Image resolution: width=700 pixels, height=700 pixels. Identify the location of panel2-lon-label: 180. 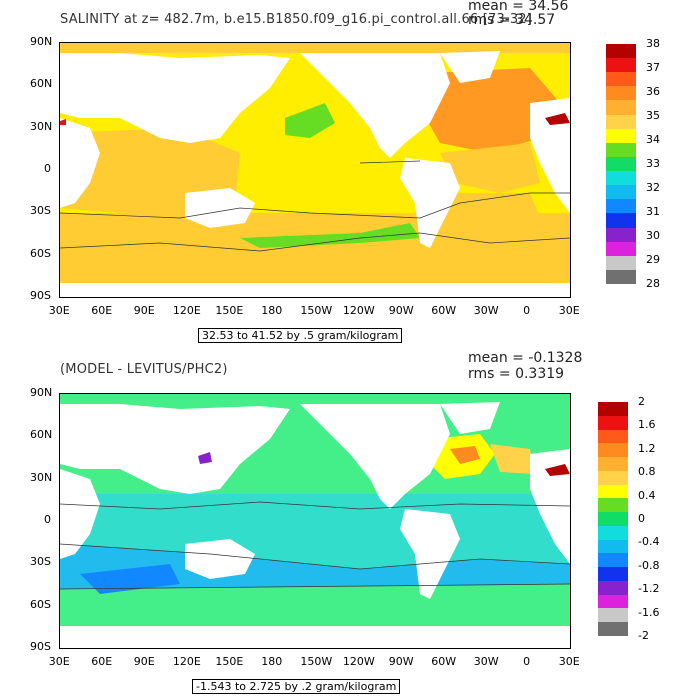
(272, 661).